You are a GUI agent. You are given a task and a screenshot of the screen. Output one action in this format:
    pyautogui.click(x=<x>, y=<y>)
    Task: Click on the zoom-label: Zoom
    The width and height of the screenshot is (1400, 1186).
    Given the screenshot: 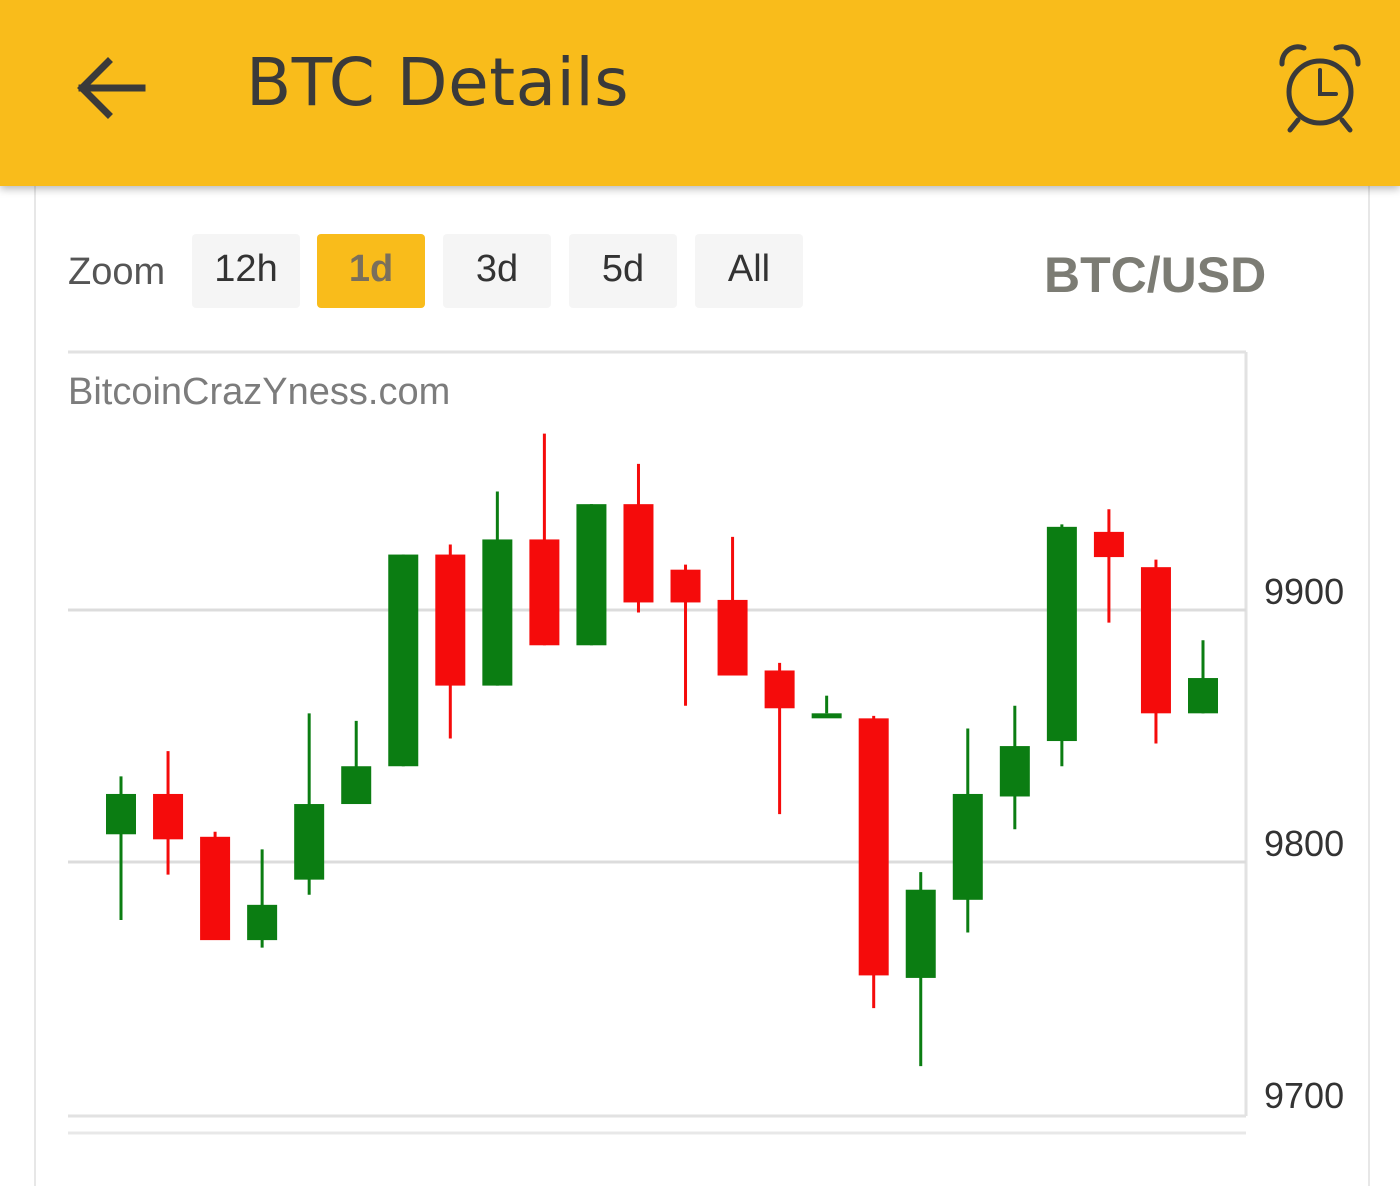 What is the action you would take?
    pyautogui.click(x=117, y=272)
    